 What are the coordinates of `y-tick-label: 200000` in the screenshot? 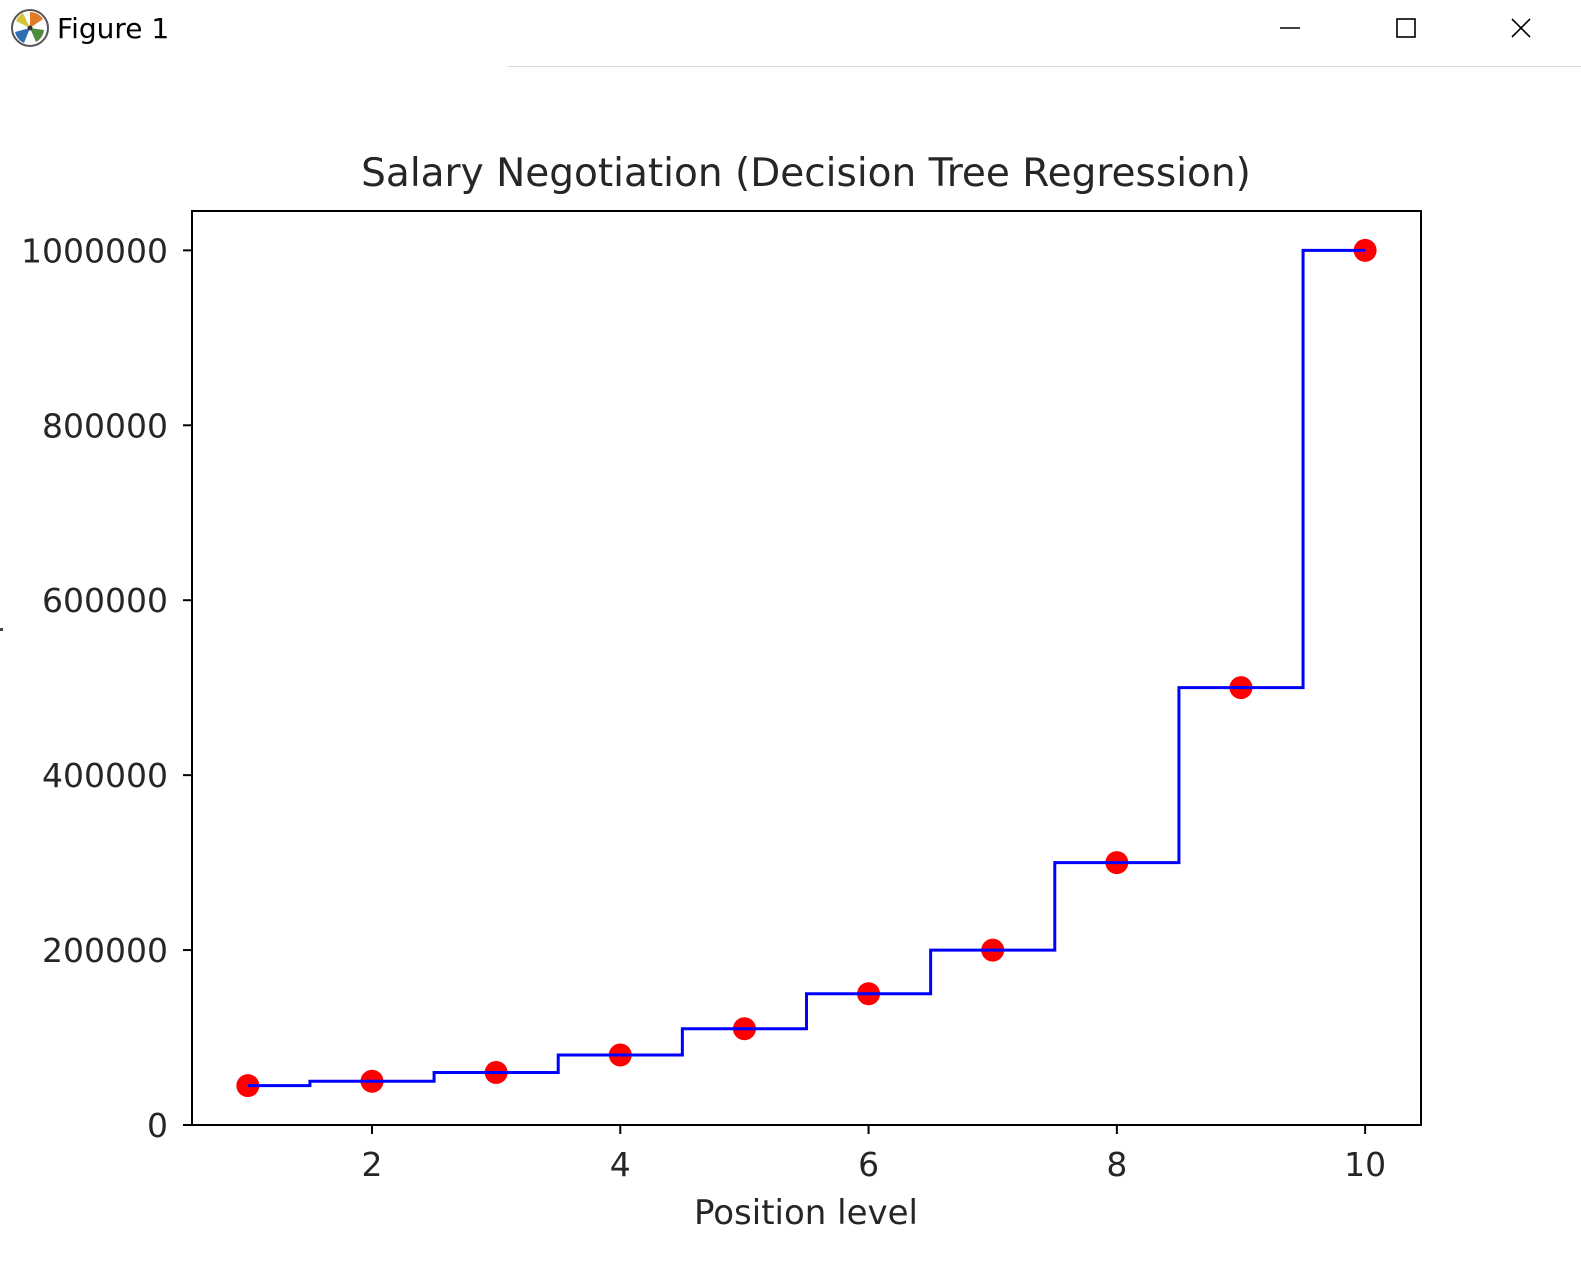 It's located at (105, 950).